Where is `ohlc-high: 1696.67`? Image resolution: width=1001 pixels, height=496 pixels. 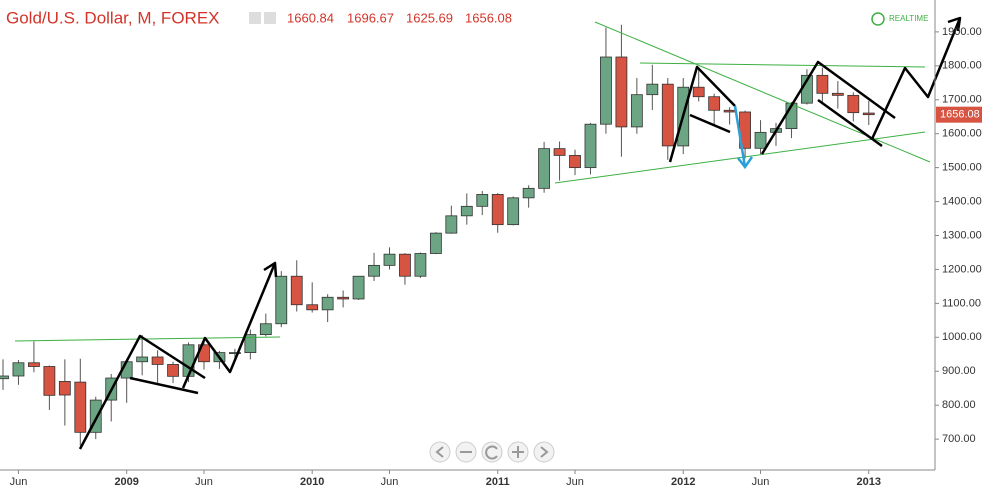
ohlc-high: 1696.67 is located at coordinates (370, 17).